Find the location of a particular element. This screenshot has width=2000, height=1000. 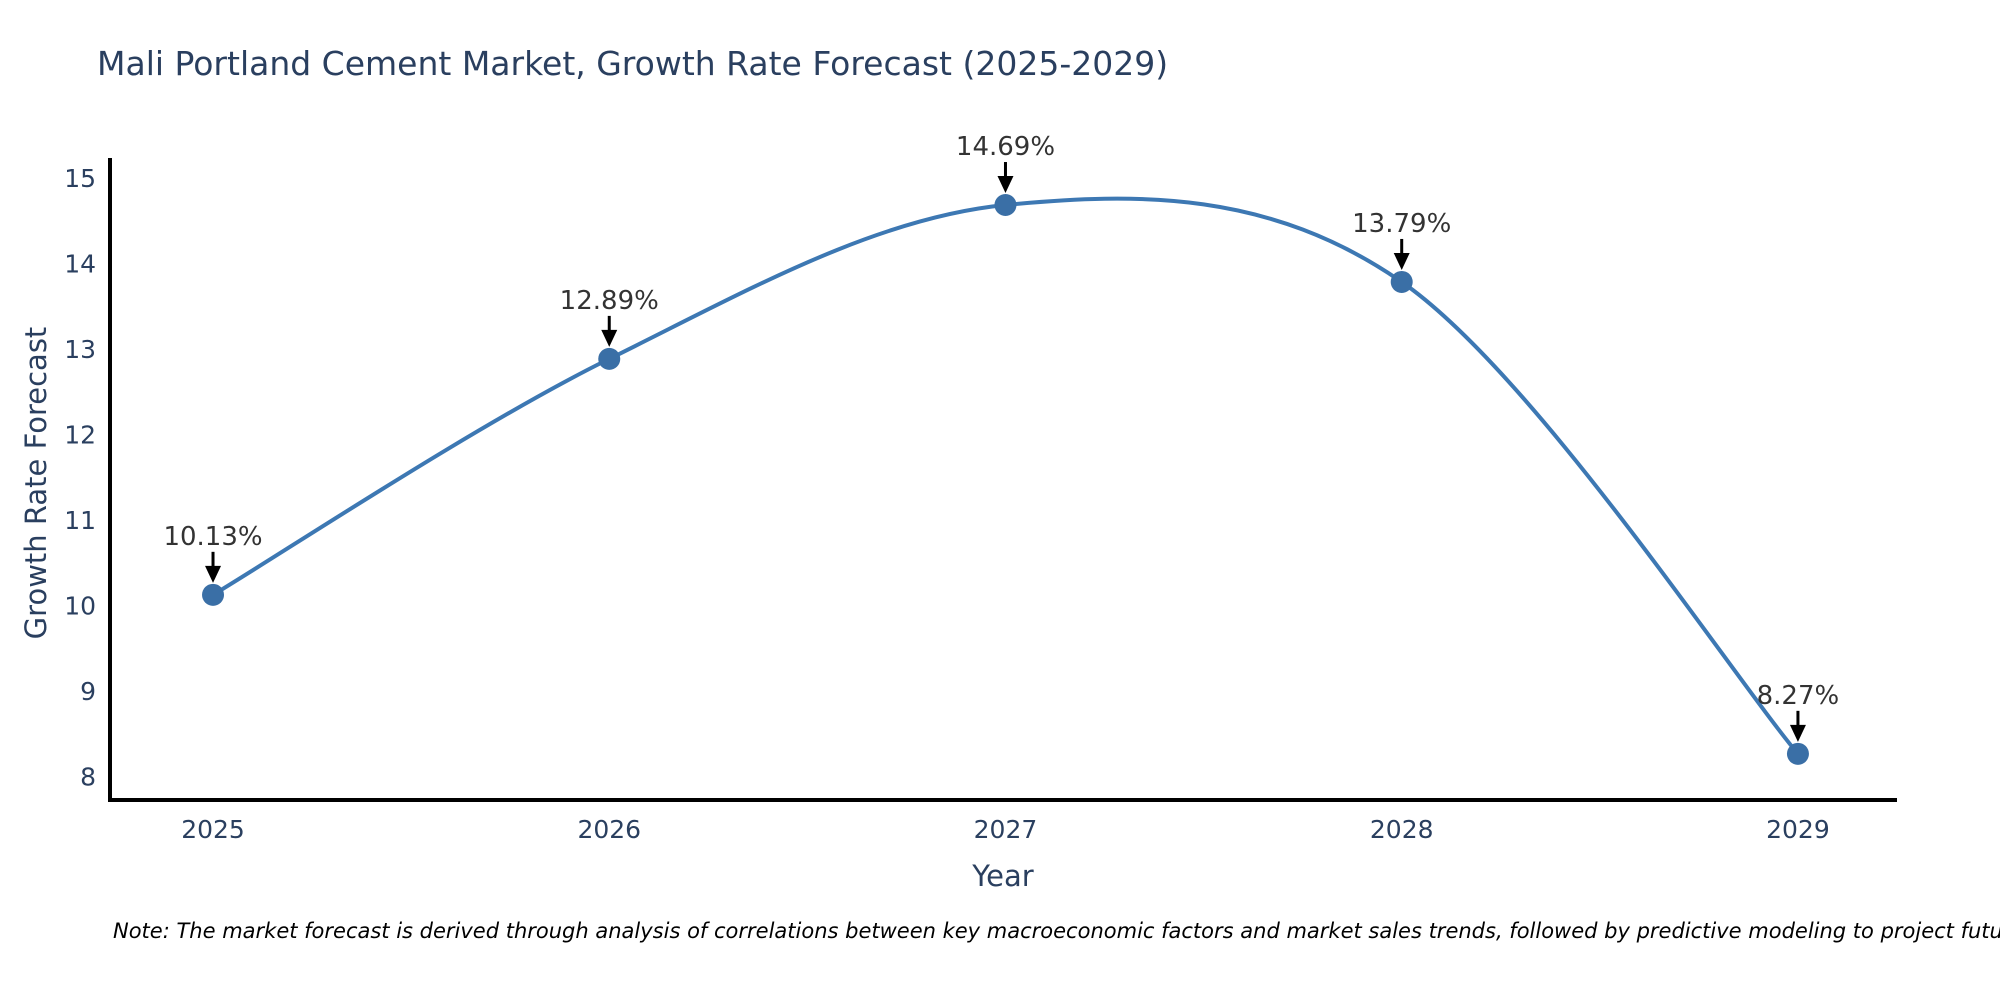

point-label: 12.89% is located at coordinates (609, 301).